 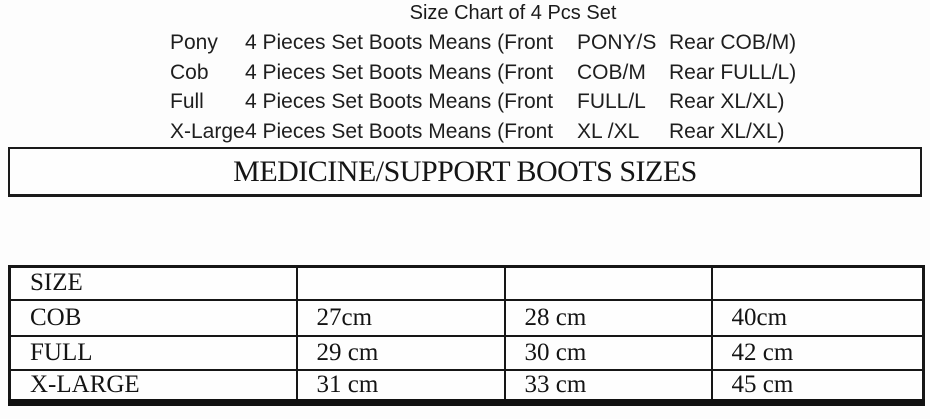 I want to click on cell-measurement: 29 cm, so click(x=400, y=352).